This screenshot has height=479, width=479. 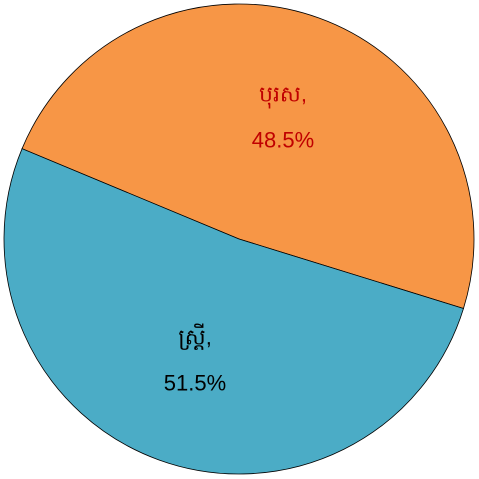 I want to click on slice-value-label: 48.5%, so click(x=283, y=139).